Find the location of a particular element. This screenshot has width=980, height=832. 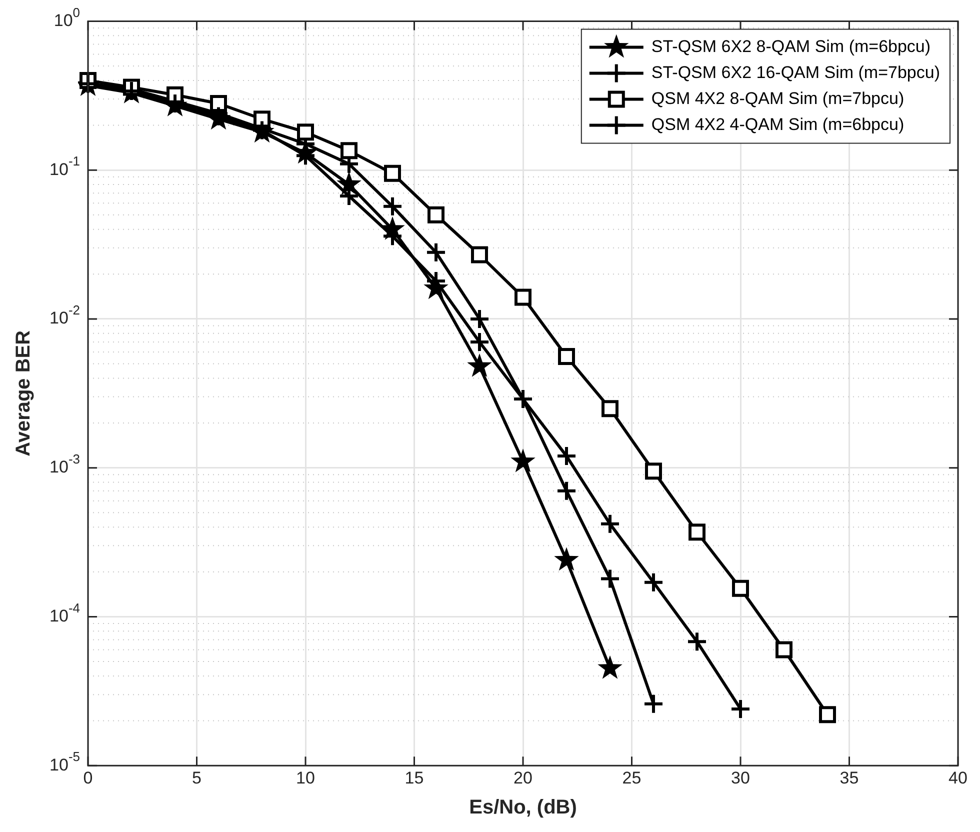

x-tick-label: 25 is located at coordinates (632, 778).